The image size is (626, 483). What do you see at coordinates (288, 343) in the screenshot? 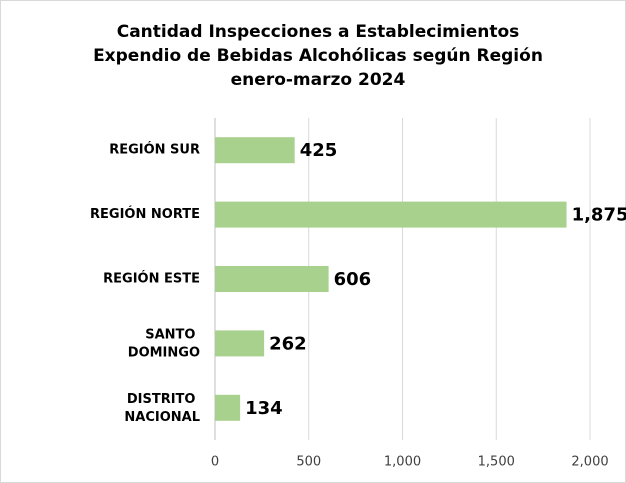
I see `value-label: 262` at bounding box center [288, 343].